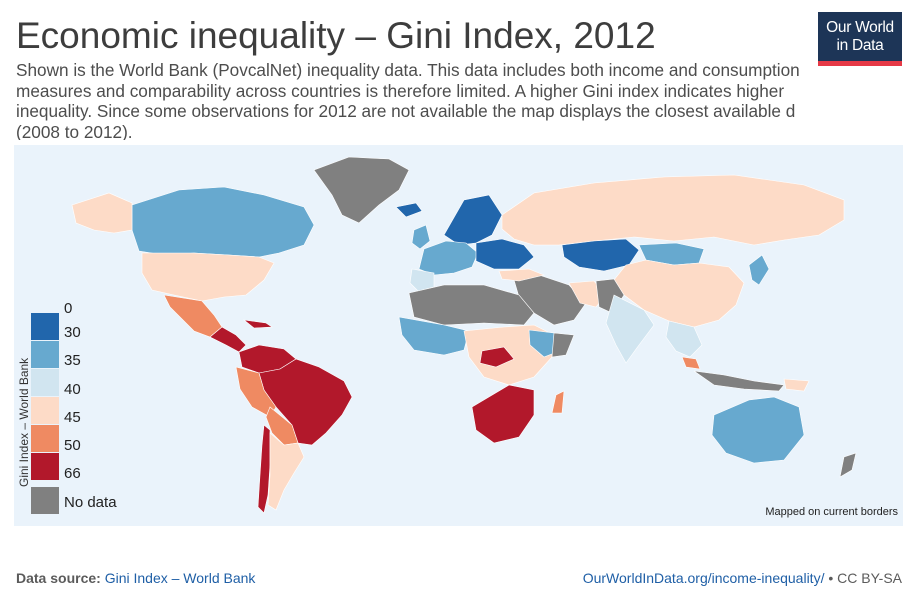  I want to click on subtitle-line-4: (2008 to 2012)., so click(74, 131).